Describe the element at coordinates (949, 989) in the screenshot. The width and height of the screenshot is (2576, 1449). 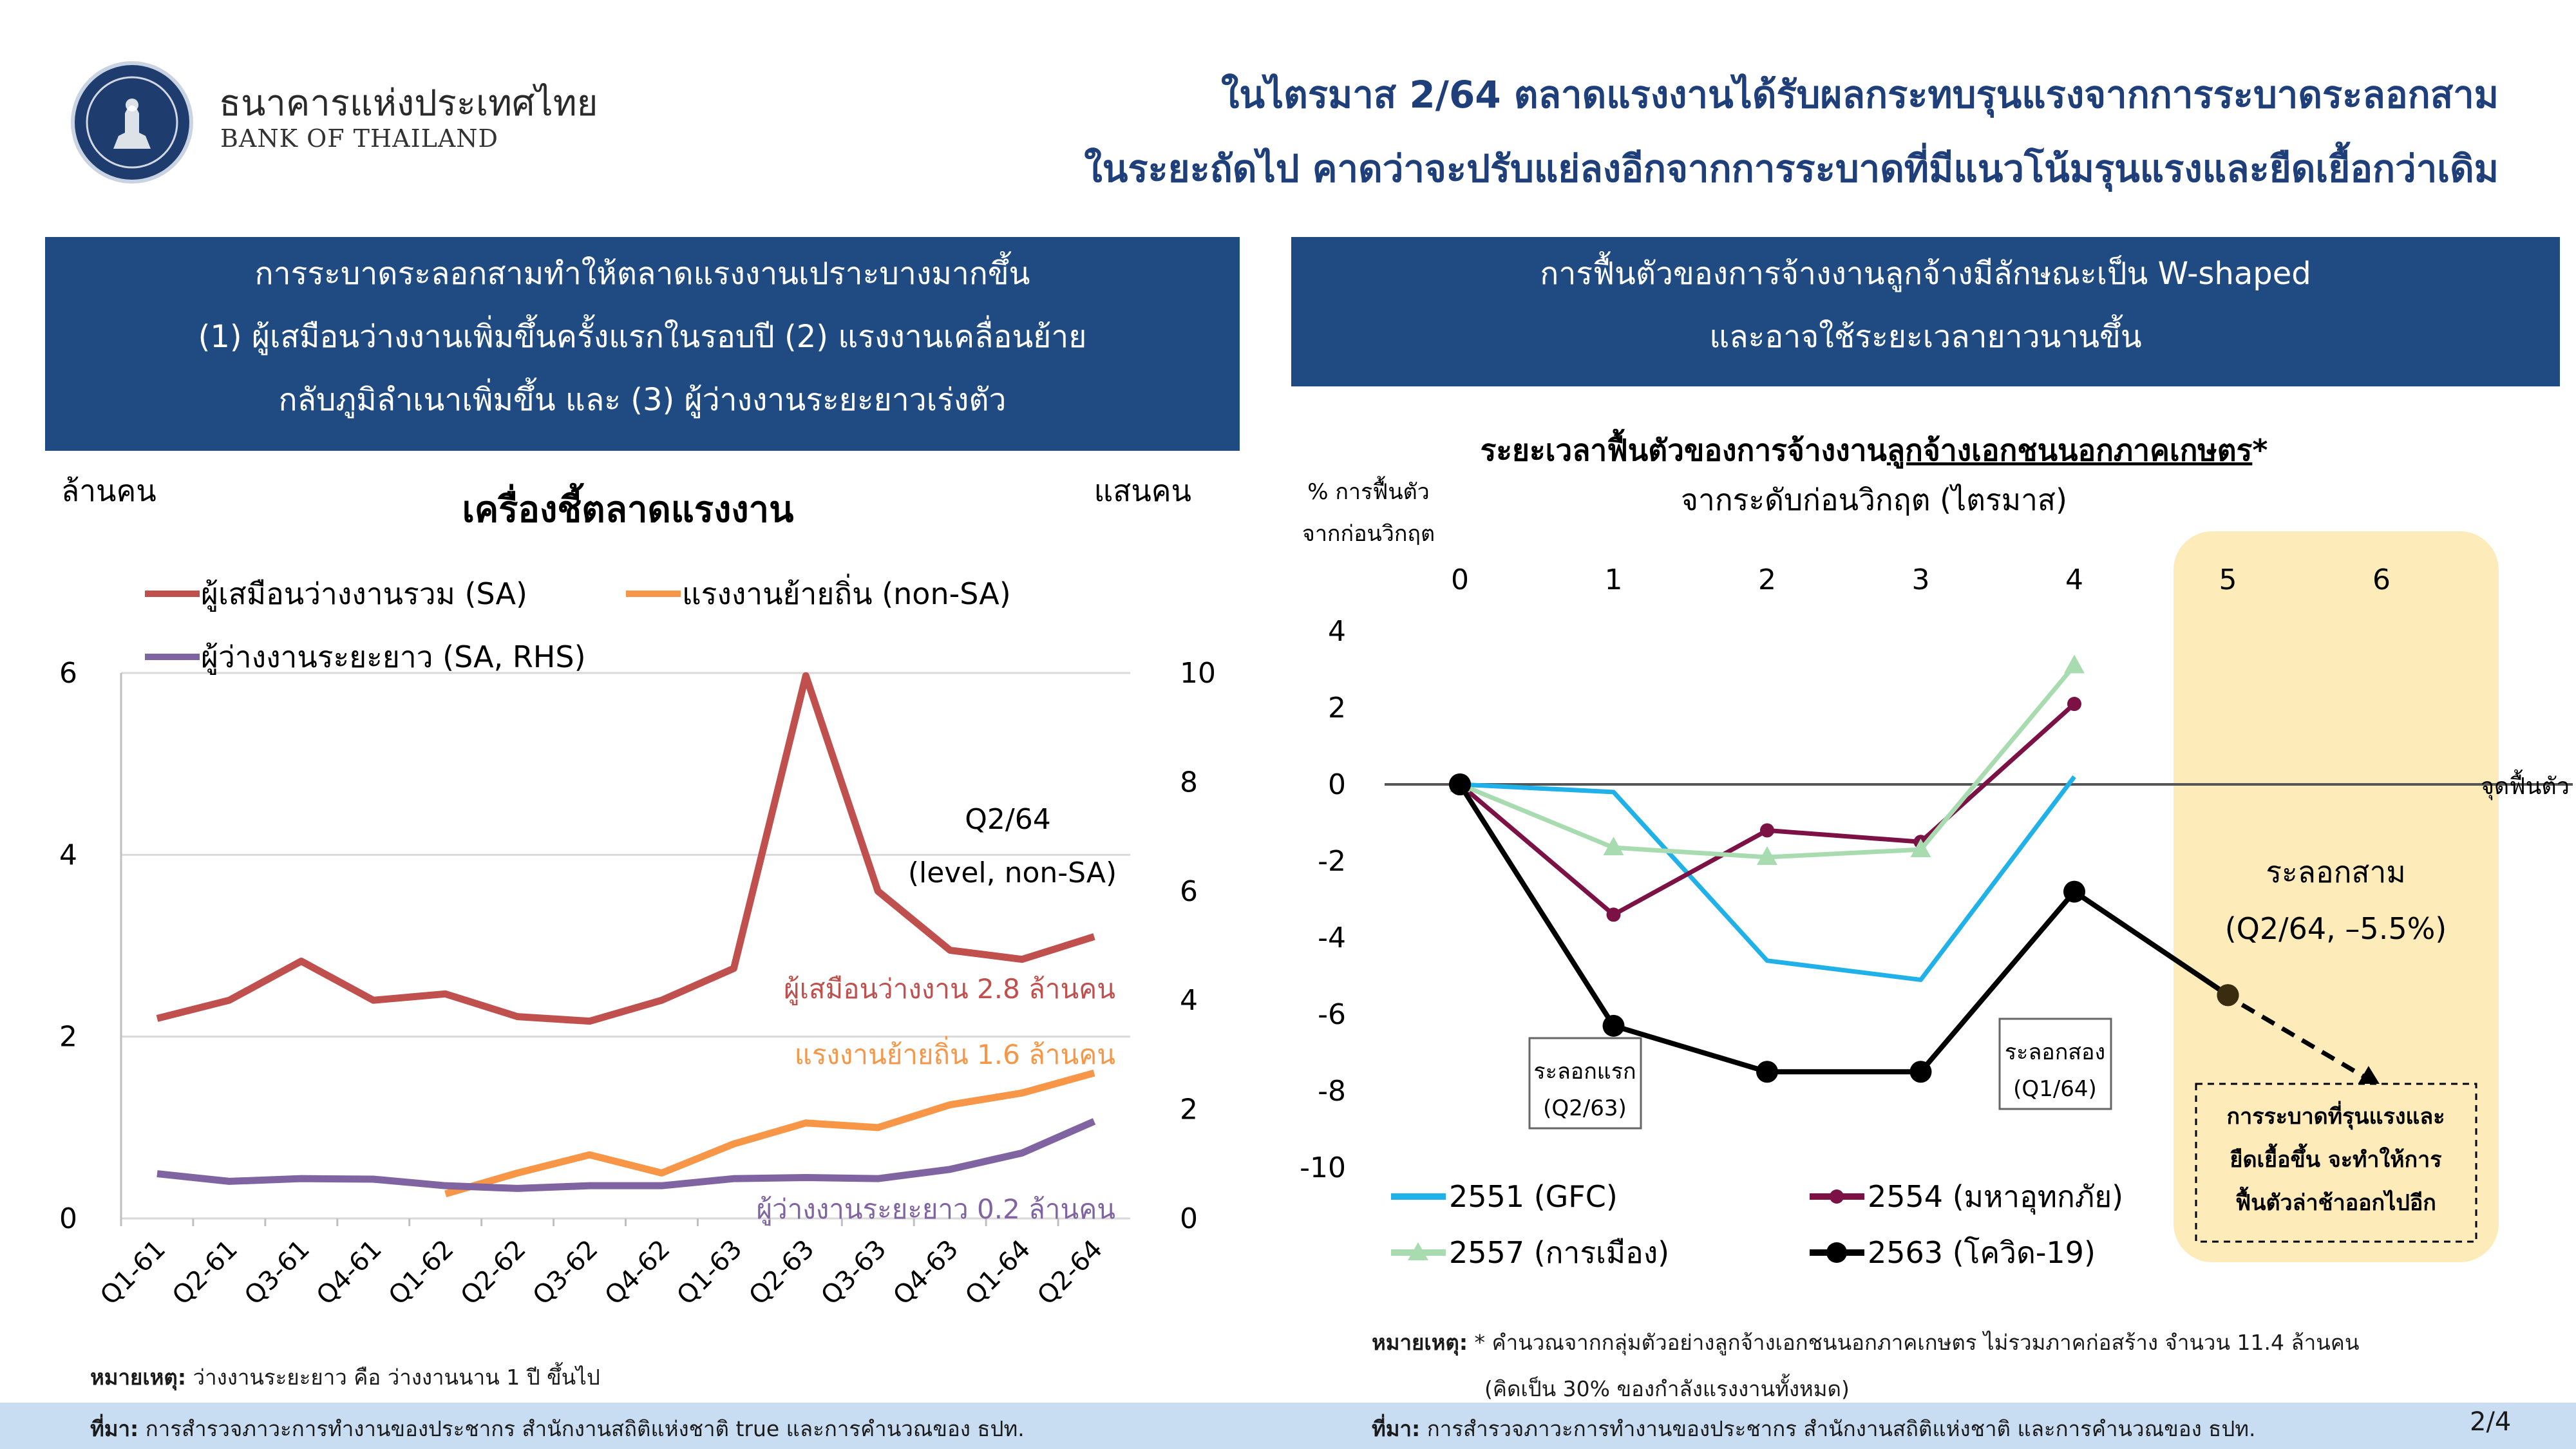
I see `label-quasi-unemployed-level: ผู้เสมือนว่างงาน 2.8 ล้านคน` at that location.